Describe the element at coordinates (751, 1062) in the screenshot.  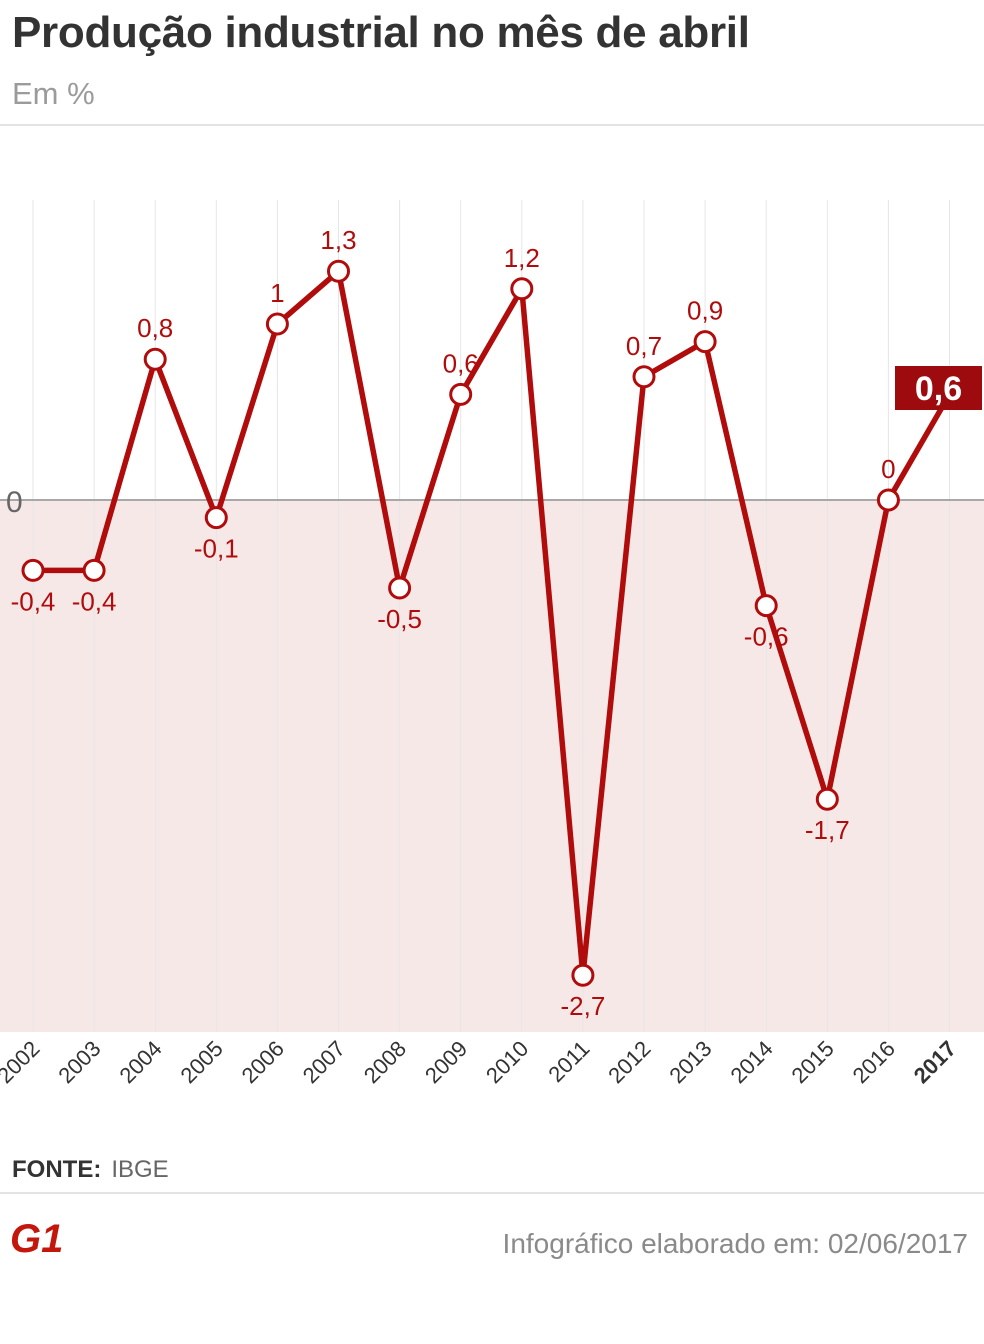
I see `x-tick-label: 2014` at that location.